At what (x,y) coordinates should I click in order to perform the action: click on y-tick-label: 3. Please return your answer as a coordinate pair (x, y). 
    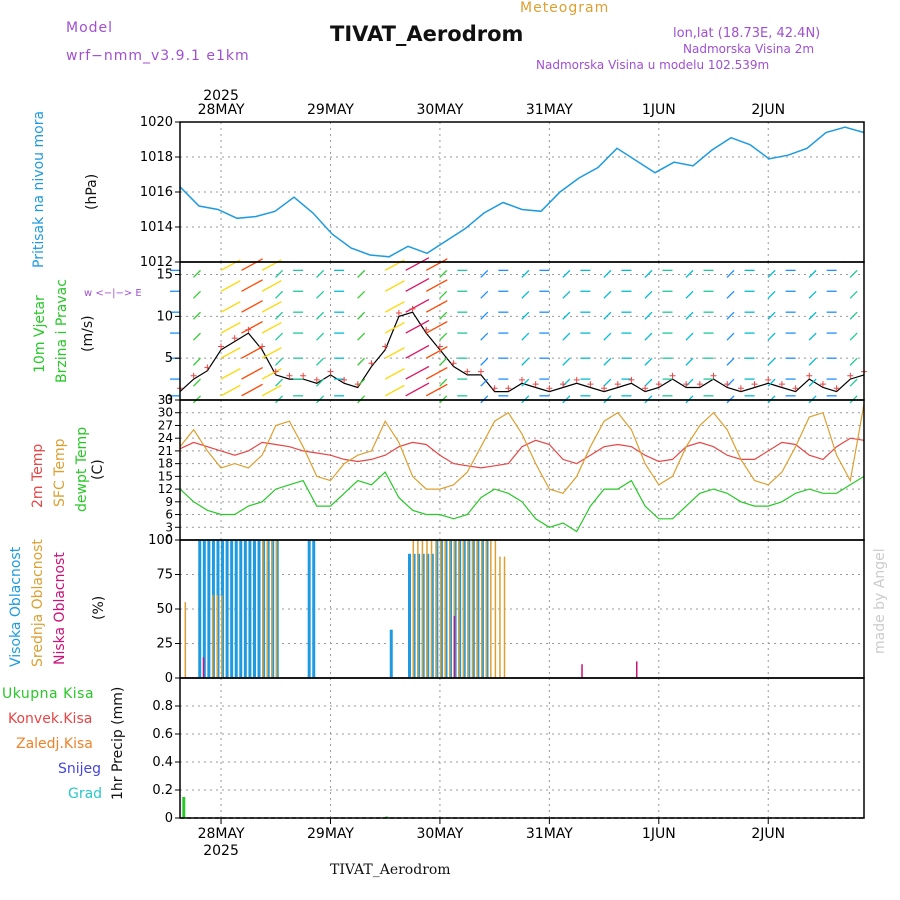
    Looking at the image, I should click on (169, 527).